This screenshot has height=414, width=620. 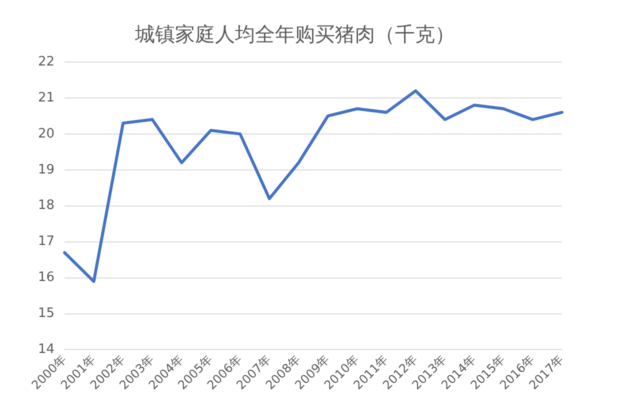 What do you see at coordinates (46, 62) in the screenshot?
I see `y-tick-label: 22` at bounding box center [46, 62].